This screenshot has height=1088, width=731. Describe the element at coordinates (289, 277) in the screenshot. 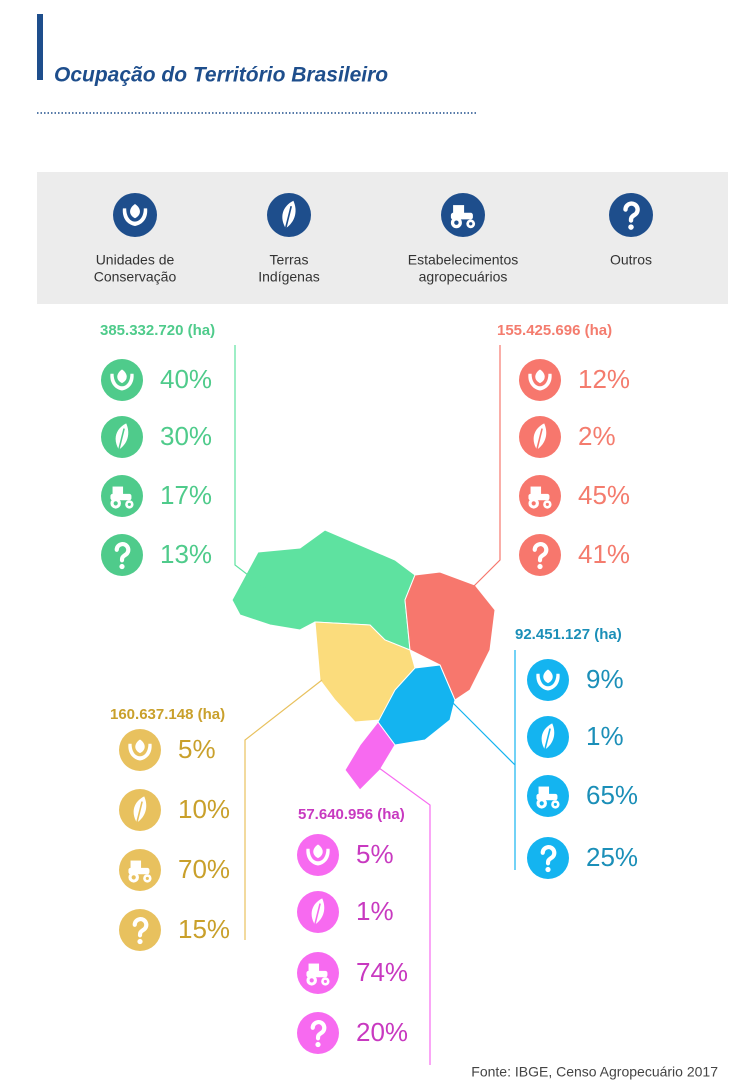

I see `legend-label: Indígenas` at that location.